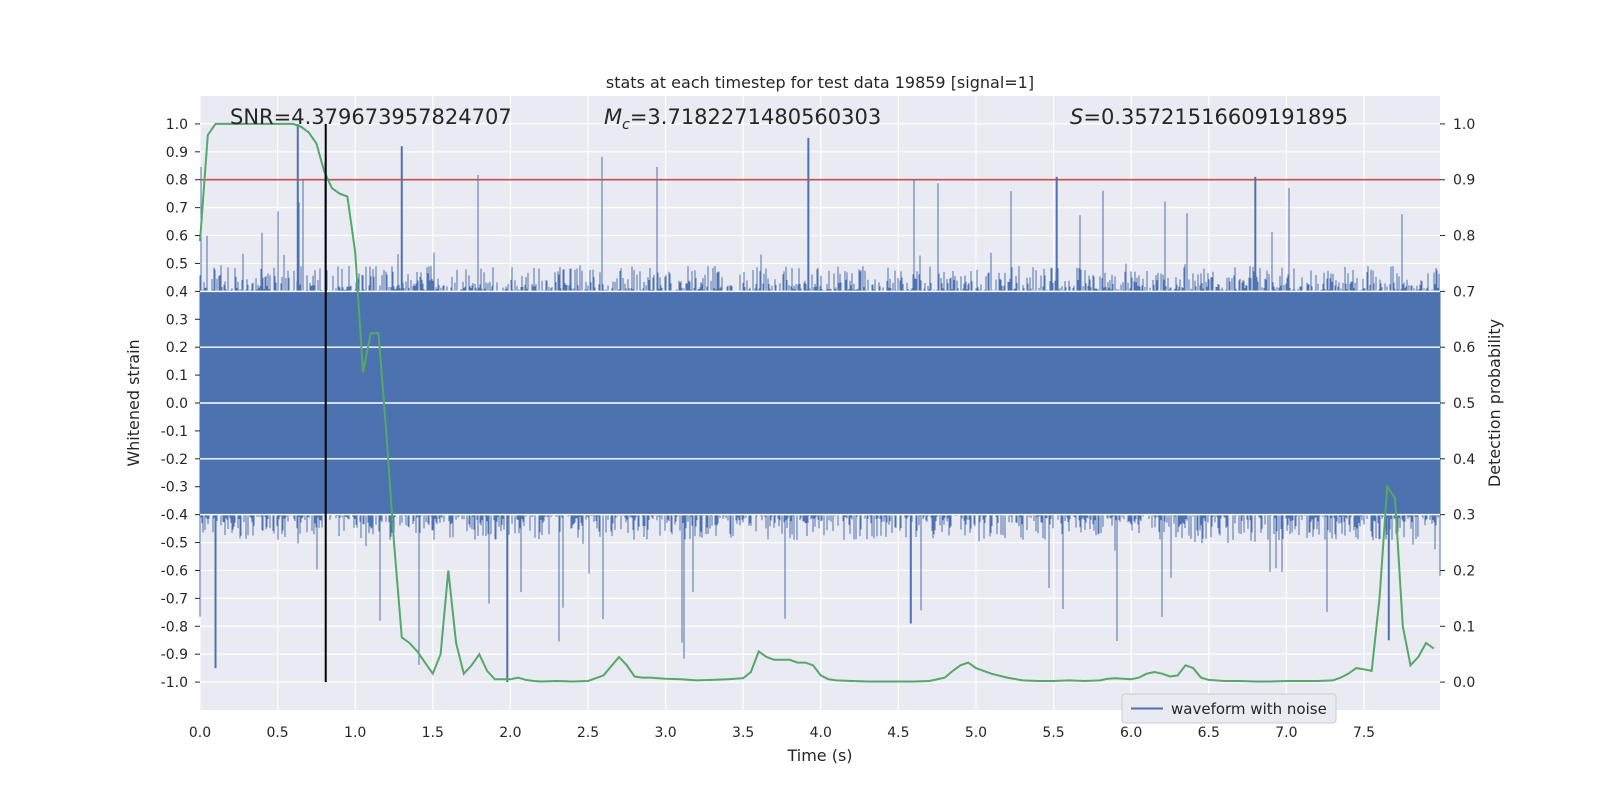  Describe the element at coordinates (510, 733) in the screenshot. I see `x-tick-label: 2.0` at that location.